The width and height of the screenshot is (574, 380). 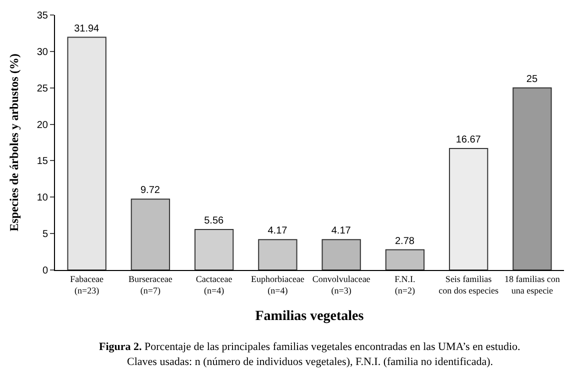 What do you see at coordinates (469, 140) in the screenshot?
I see `data-label: 16.67` at bounding box center [469, 140].